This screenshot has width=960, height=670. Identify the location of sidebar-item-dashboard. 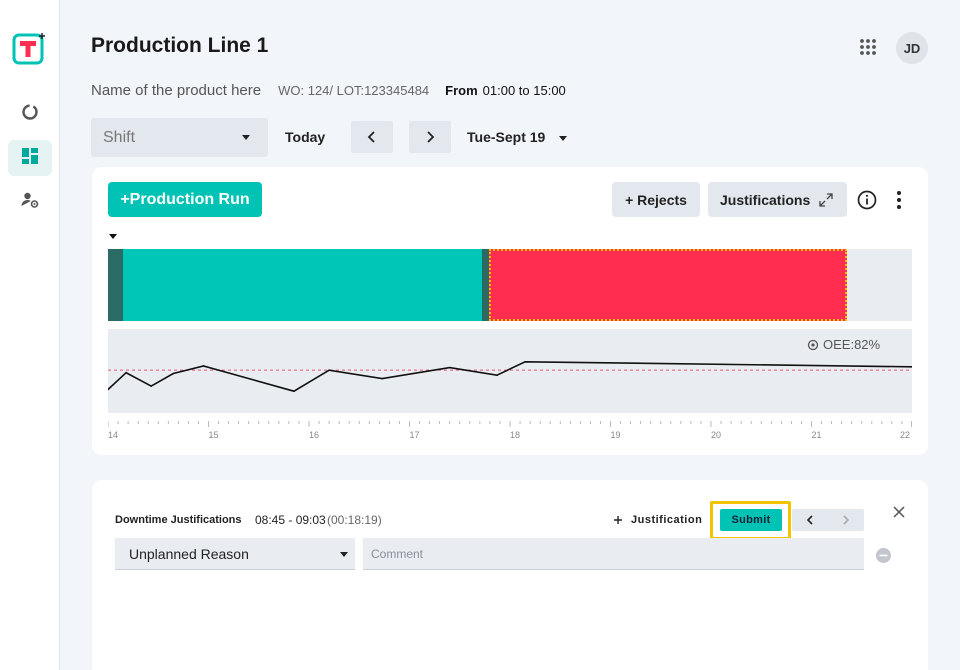
(30, 158).